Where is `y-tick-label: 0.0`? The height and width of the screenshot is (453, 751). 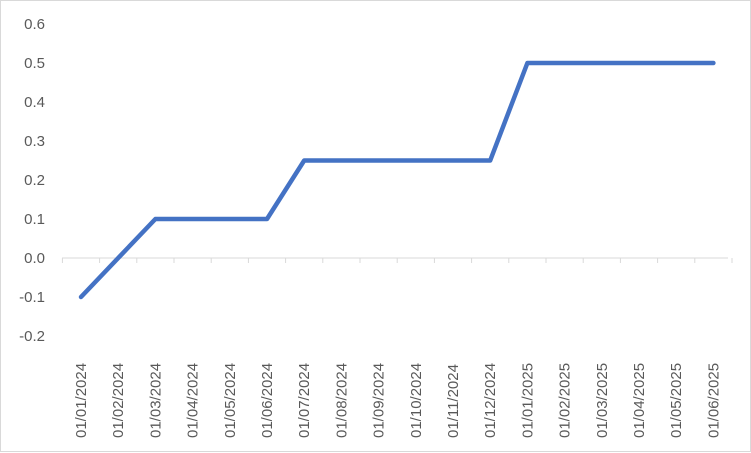 y-tick-label: 0.0 is located at coordinates (34, 258).